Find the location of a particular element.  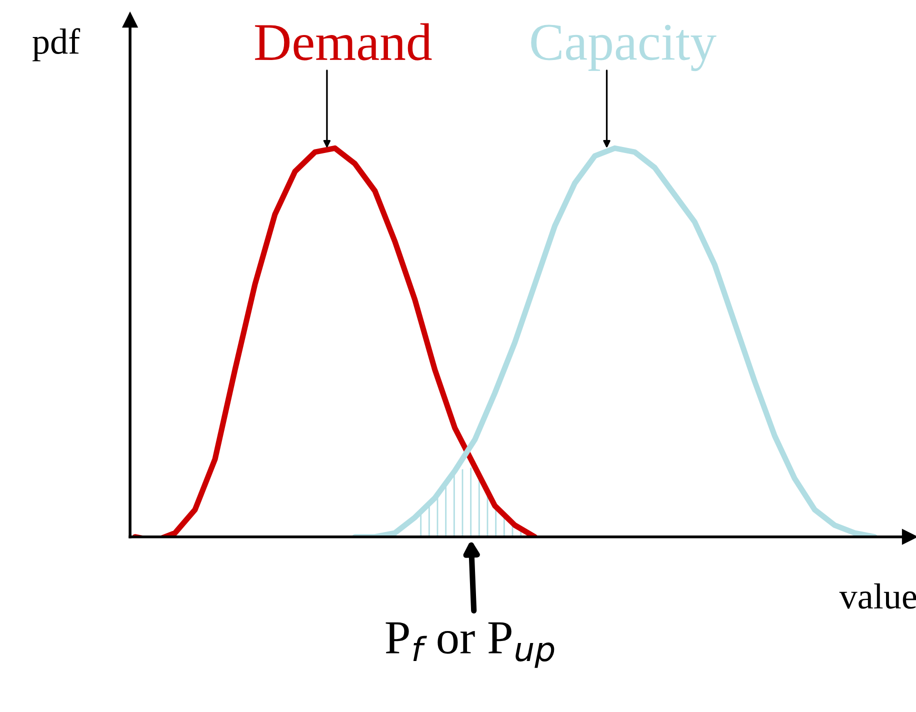

x-axis-title: value is located at coordinates (877, 596).